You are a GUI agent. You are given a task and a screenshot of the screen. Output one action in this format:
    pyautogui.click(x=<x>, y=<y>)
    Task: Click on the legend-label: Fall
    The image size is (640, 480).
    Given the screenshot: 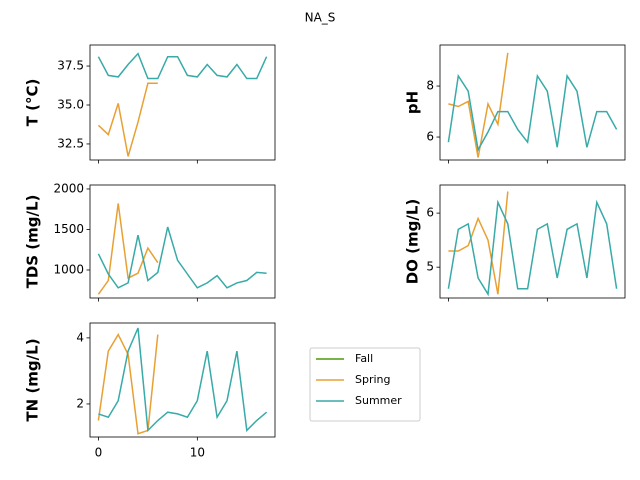 What is the action you would take?
    pyautogui.click(x=364, y=358)
    